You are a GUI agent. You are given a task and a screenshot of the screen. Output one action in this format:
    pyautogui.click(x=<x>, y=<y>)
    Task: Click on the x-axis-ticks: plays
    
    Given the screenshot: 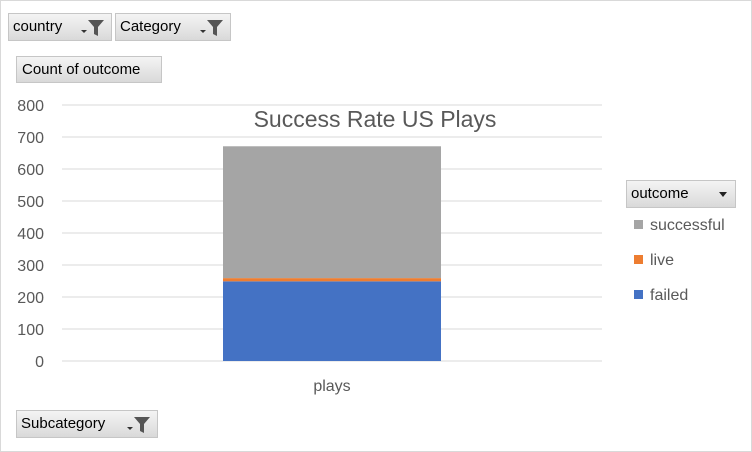 What is the action you would take?
    pyautogui.click(x=331, y=386)
    